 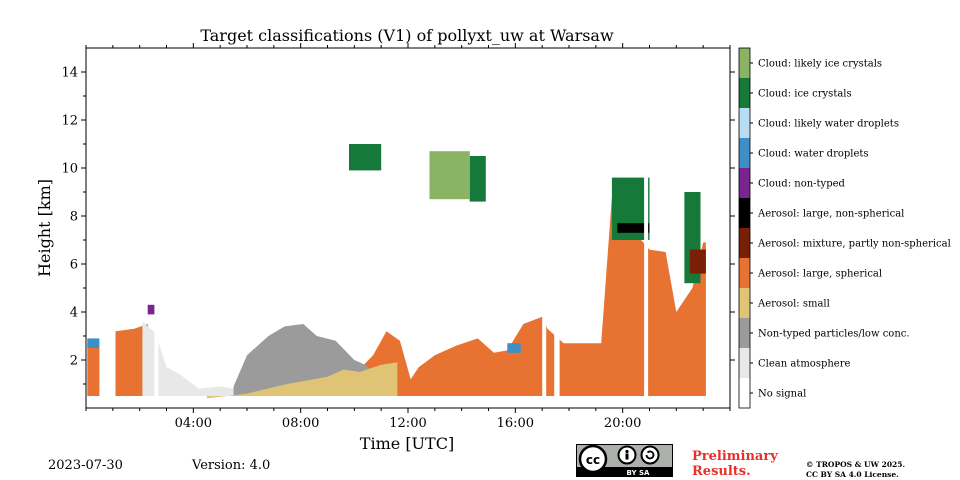 I want to click on x-tick-label: 08:00, so click(x=300, y=423).